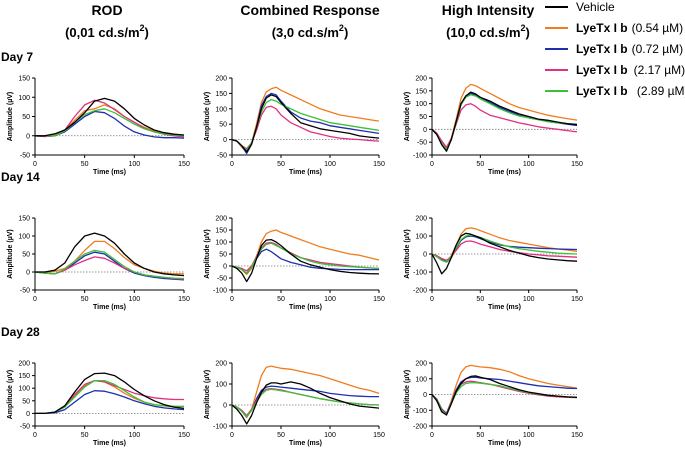 The height and width of the screenshot is (468, 685). I want to click on column-subtitle: (0,01 cd.s/m2), so click(107, 31).